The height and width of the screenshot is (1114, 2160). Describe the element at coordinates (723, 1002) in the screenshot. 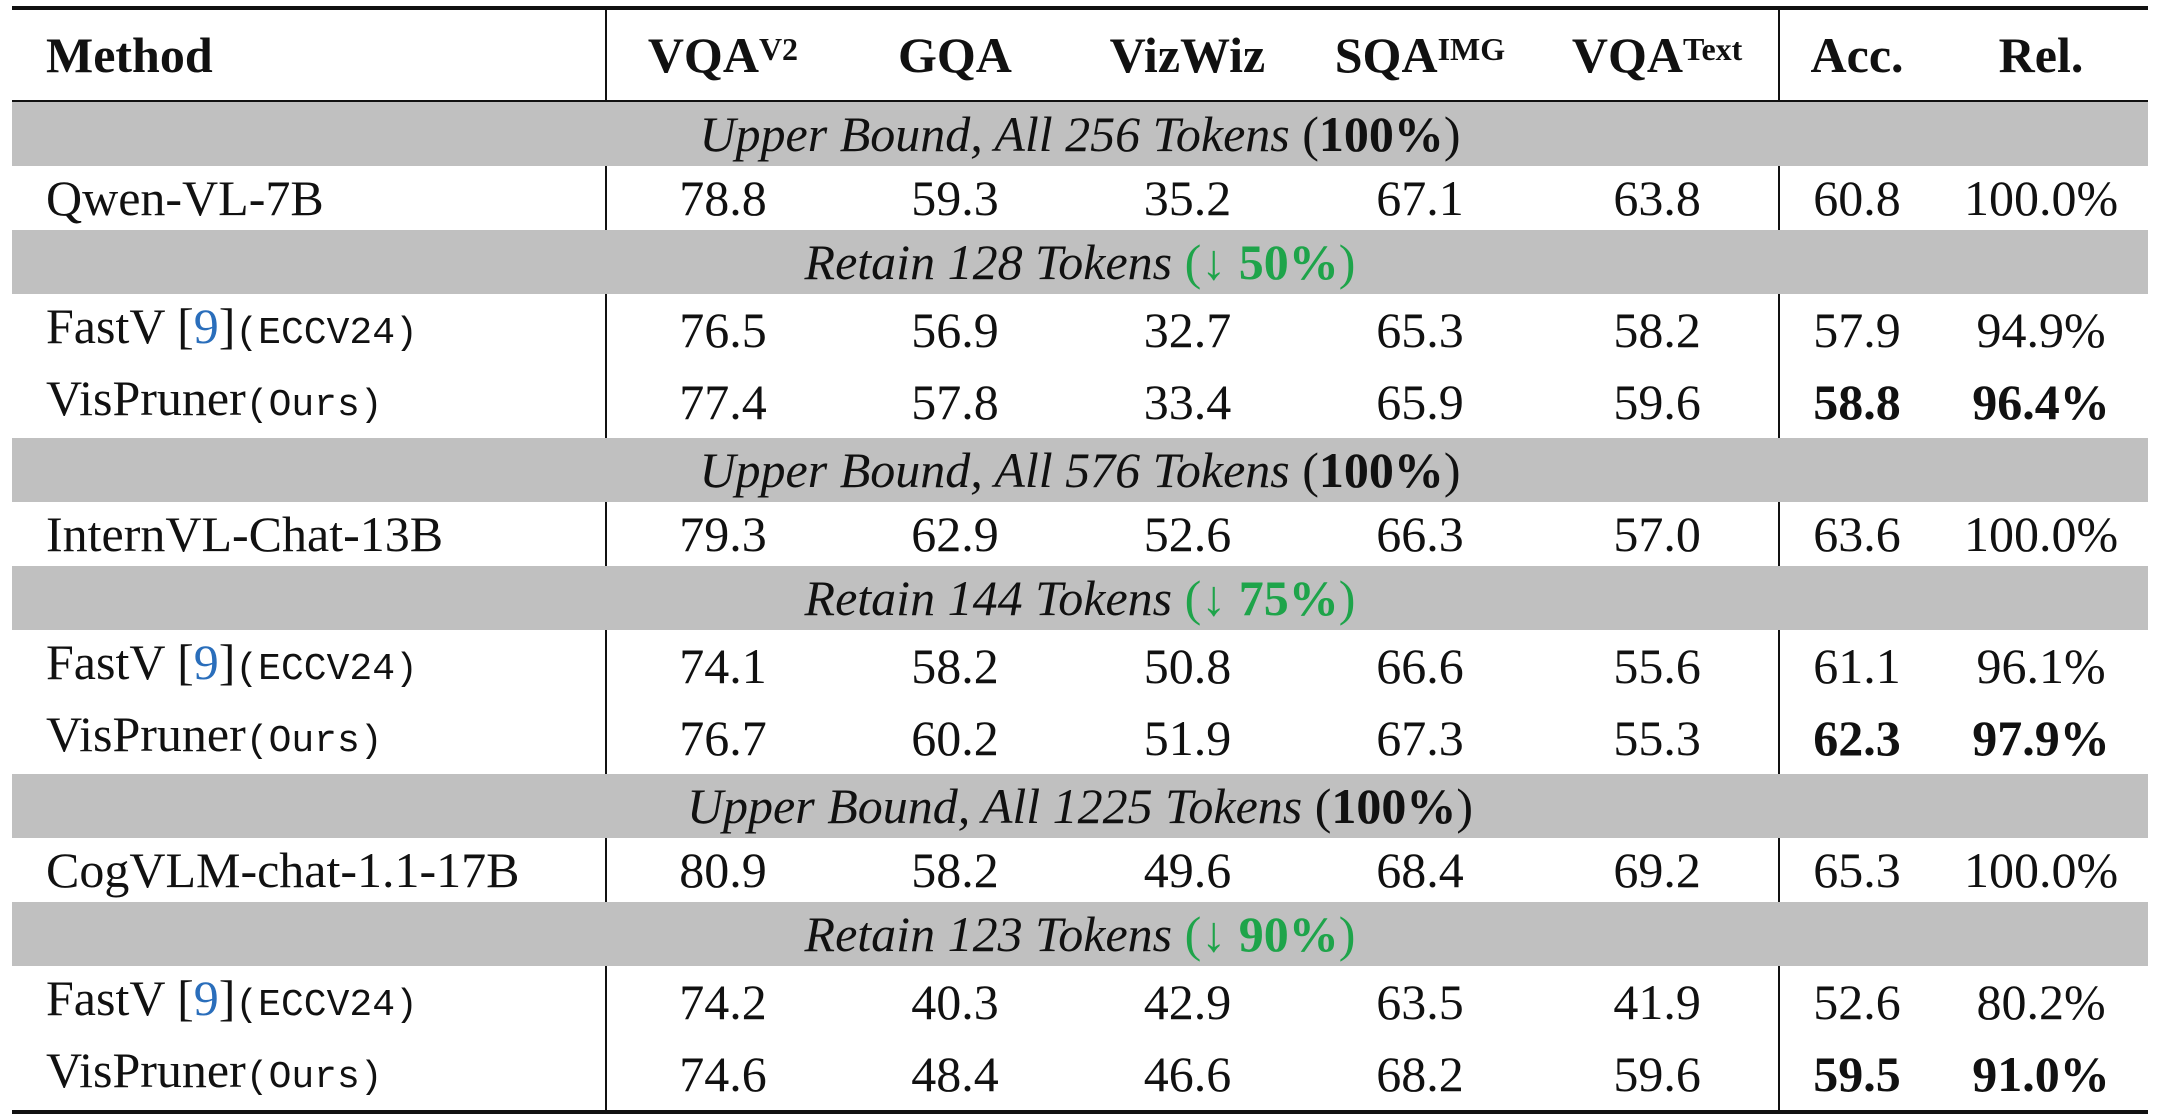

I see `table-cell: 74.2` at that location.